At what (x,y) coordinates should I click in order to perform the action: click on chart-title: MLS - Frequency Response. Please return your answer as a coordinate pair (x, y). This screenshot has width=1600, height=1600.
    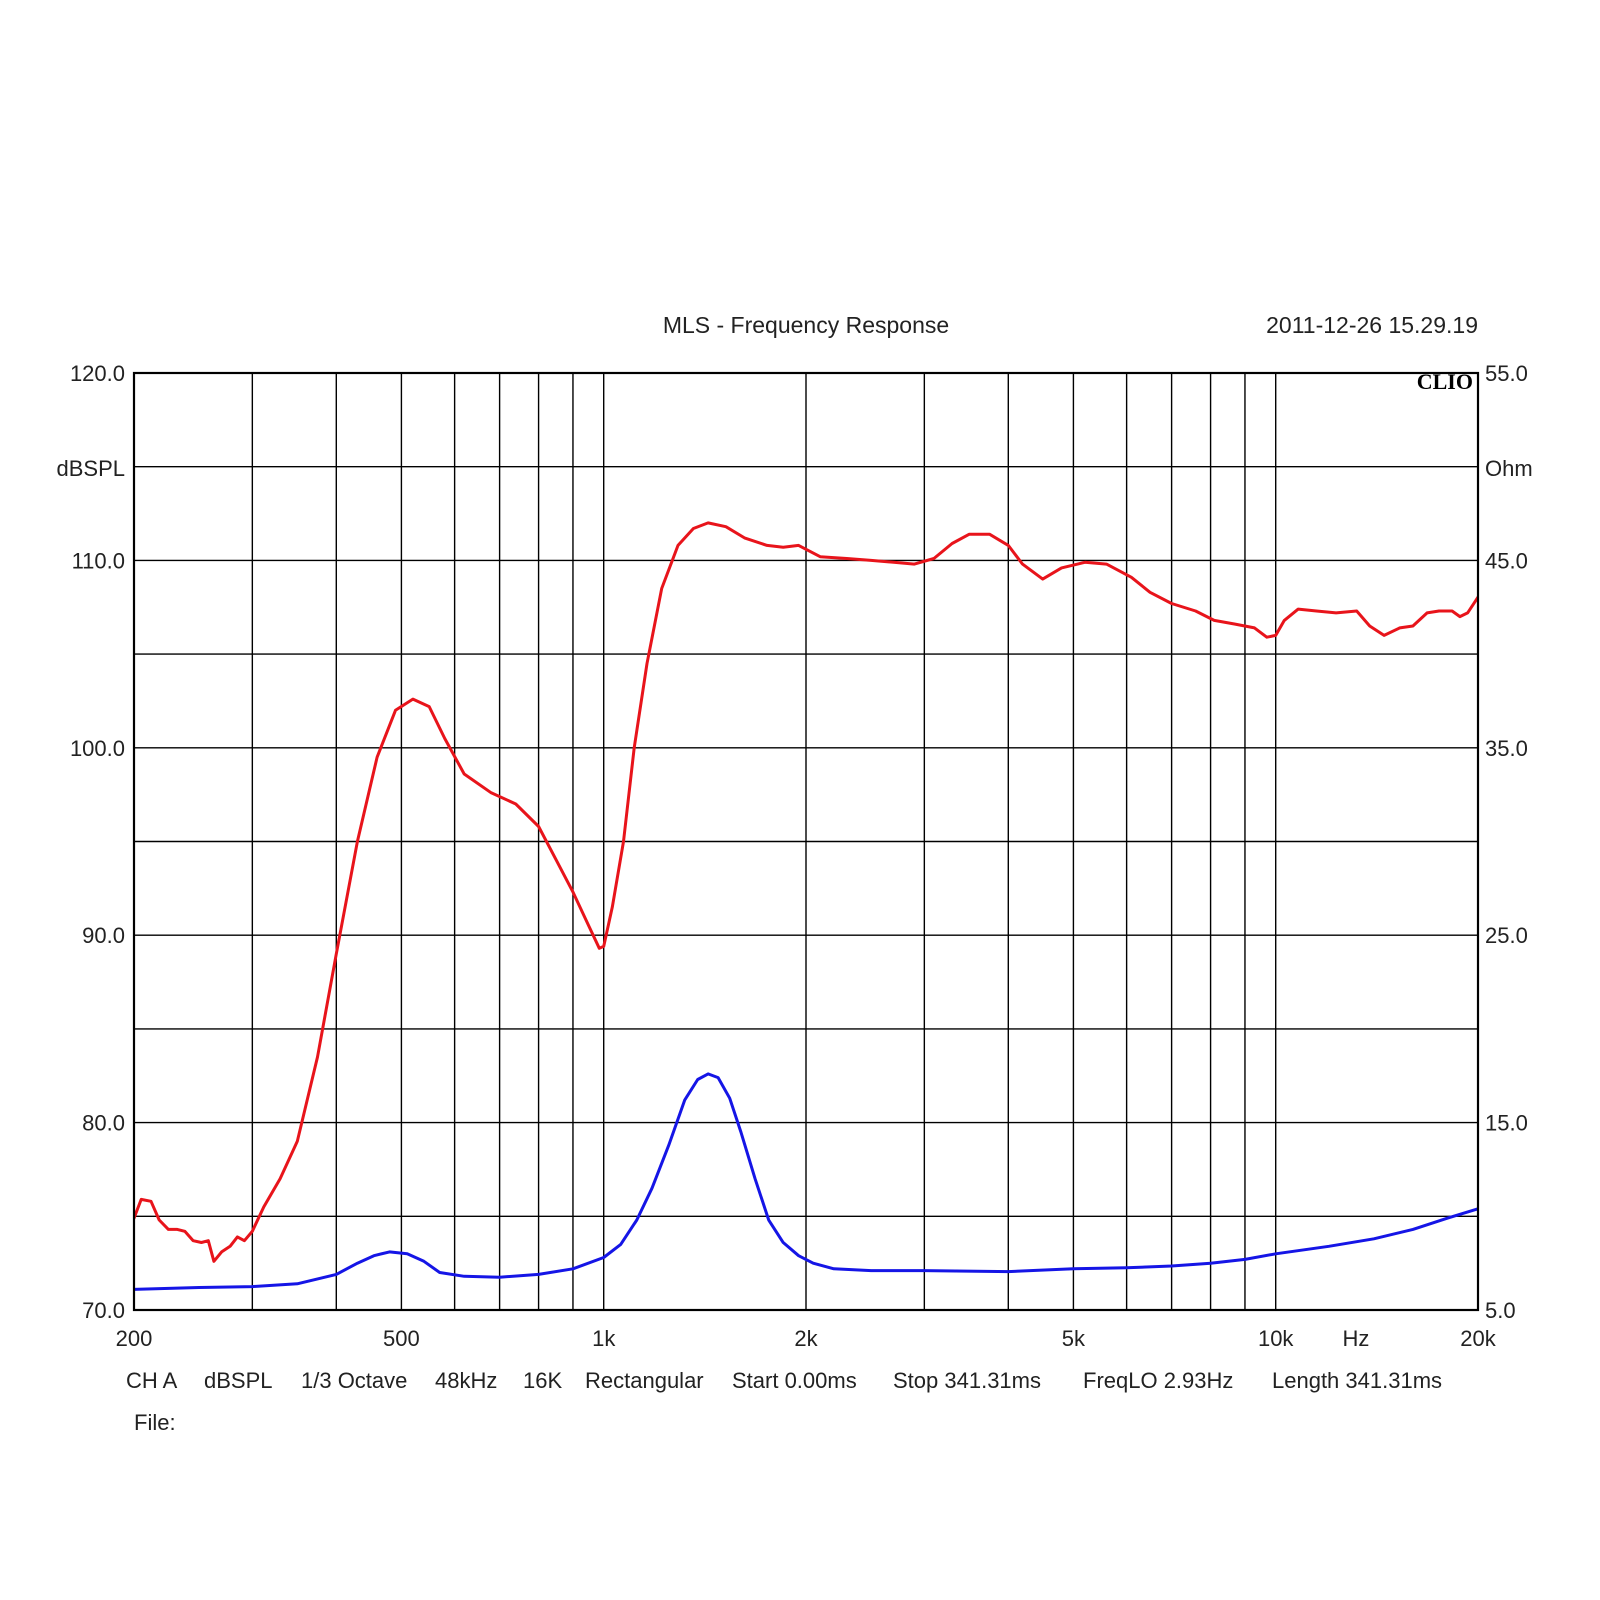
    Looking at the image, I should click on (806, 325).